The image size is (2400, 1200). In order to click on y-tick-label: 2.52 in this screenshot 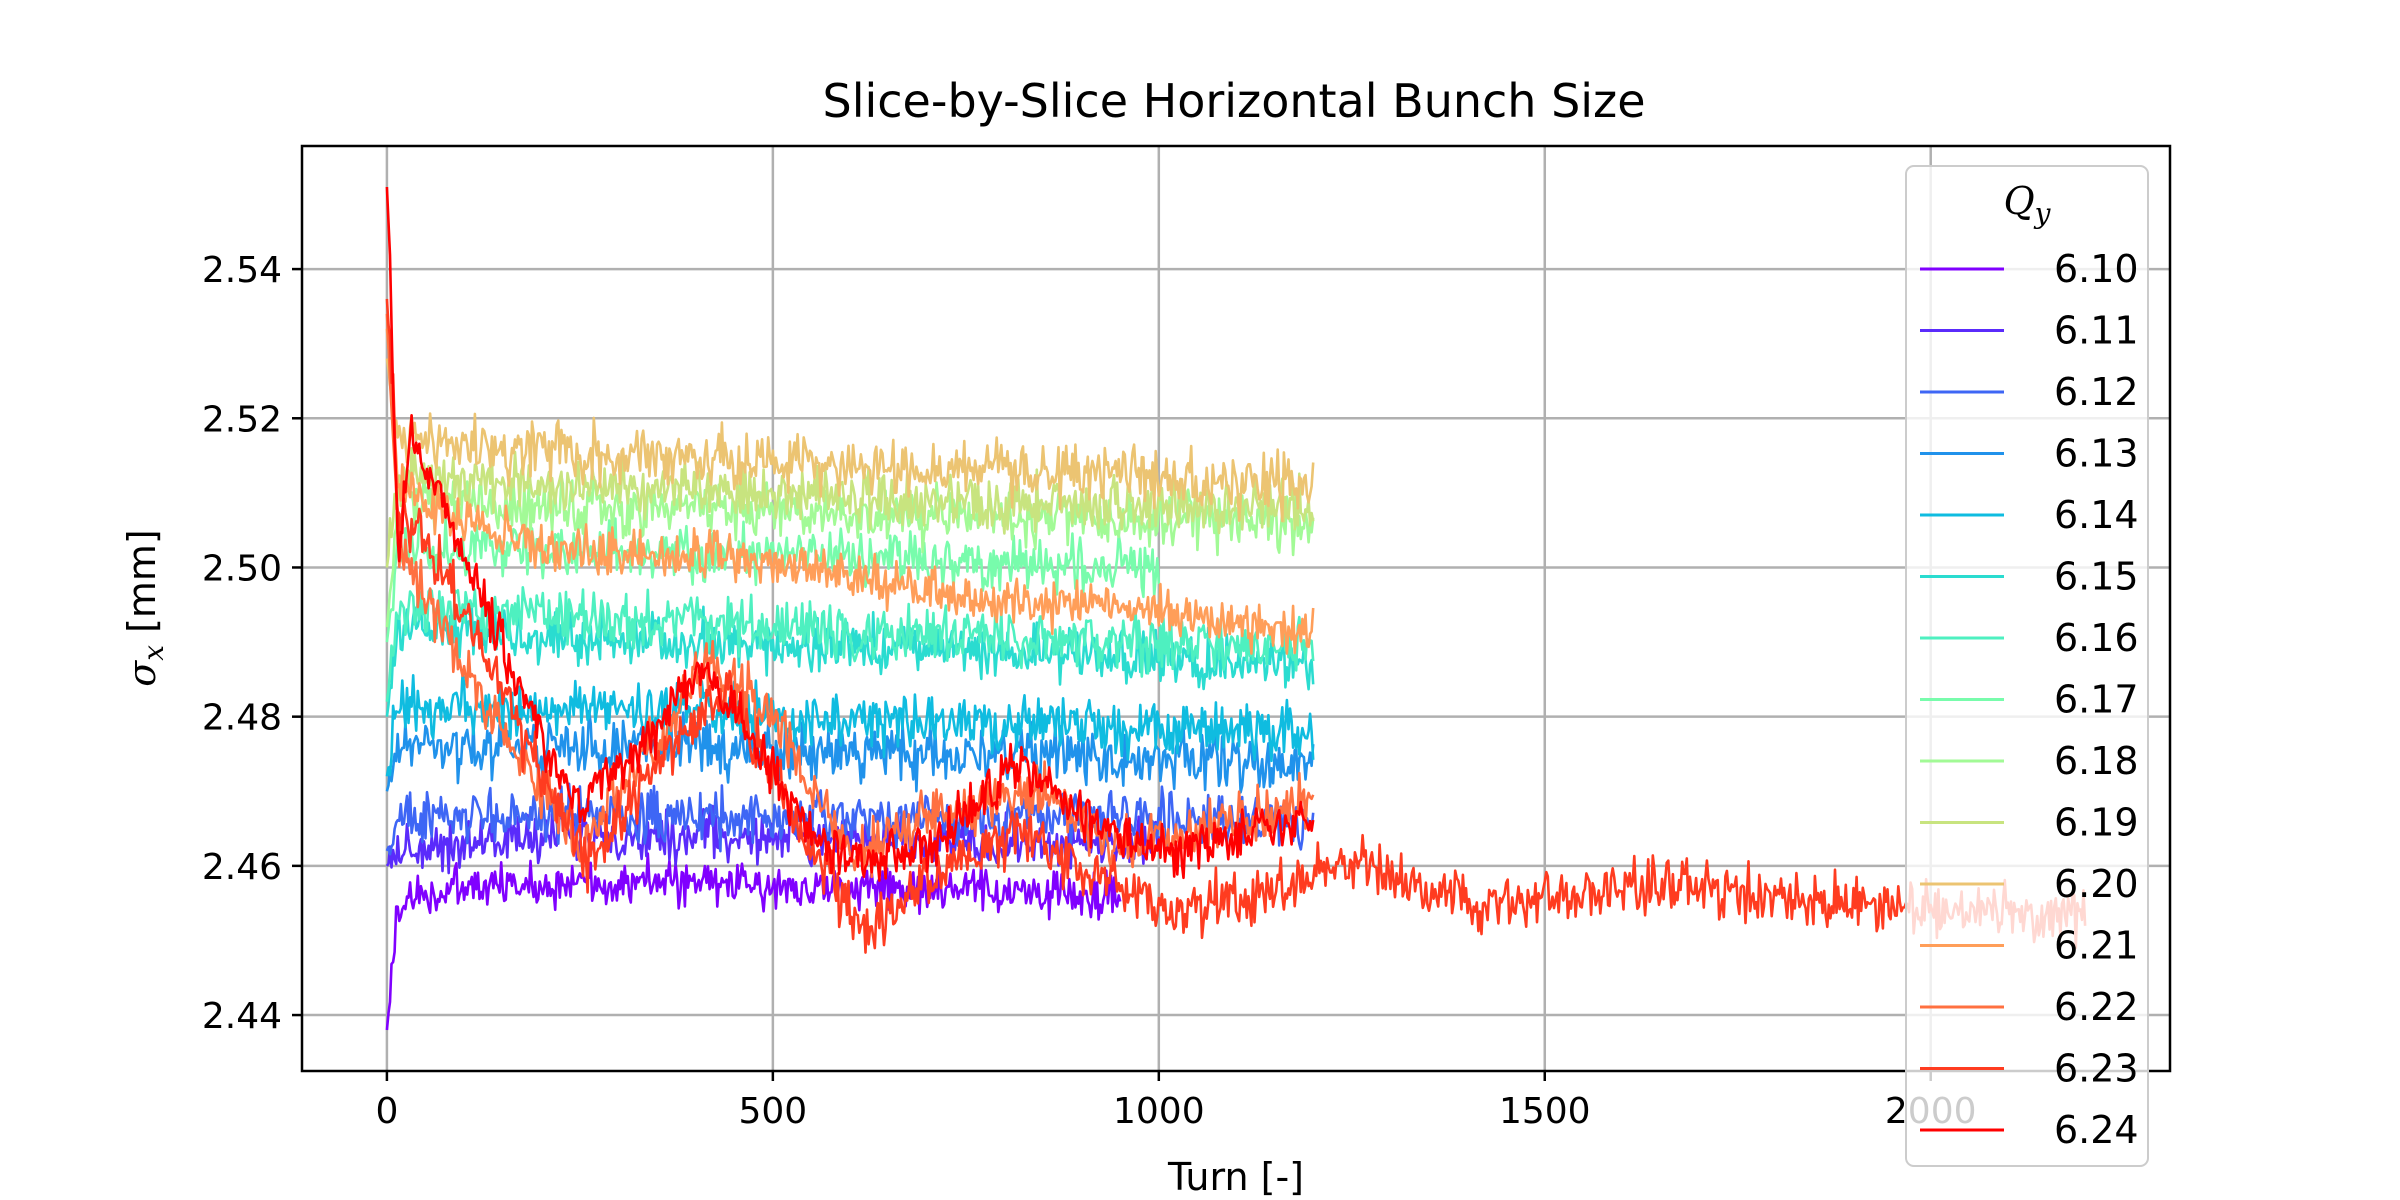, I will do `click(242, 419)`.